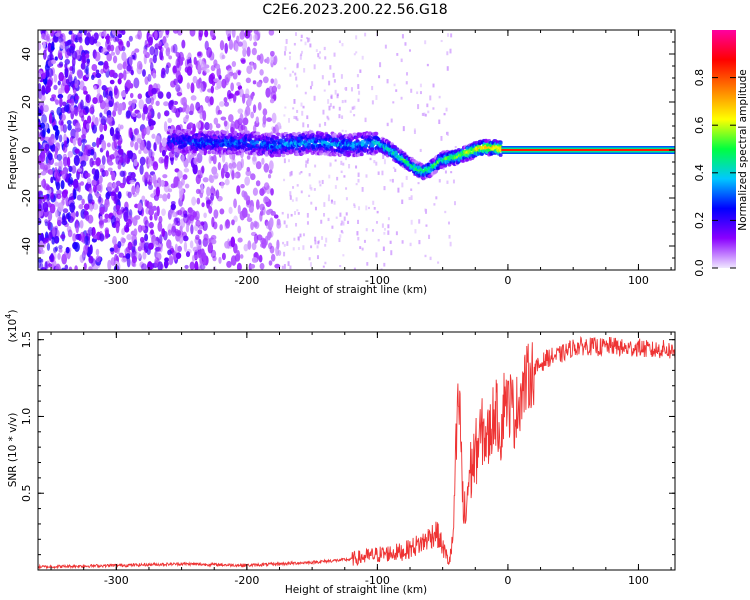 This screenshot has height=600, width=750. What do you see at coordinates (26, 150) in the screenshot?
I see `y-tick-label: 0` at bounding box center [26, 150].